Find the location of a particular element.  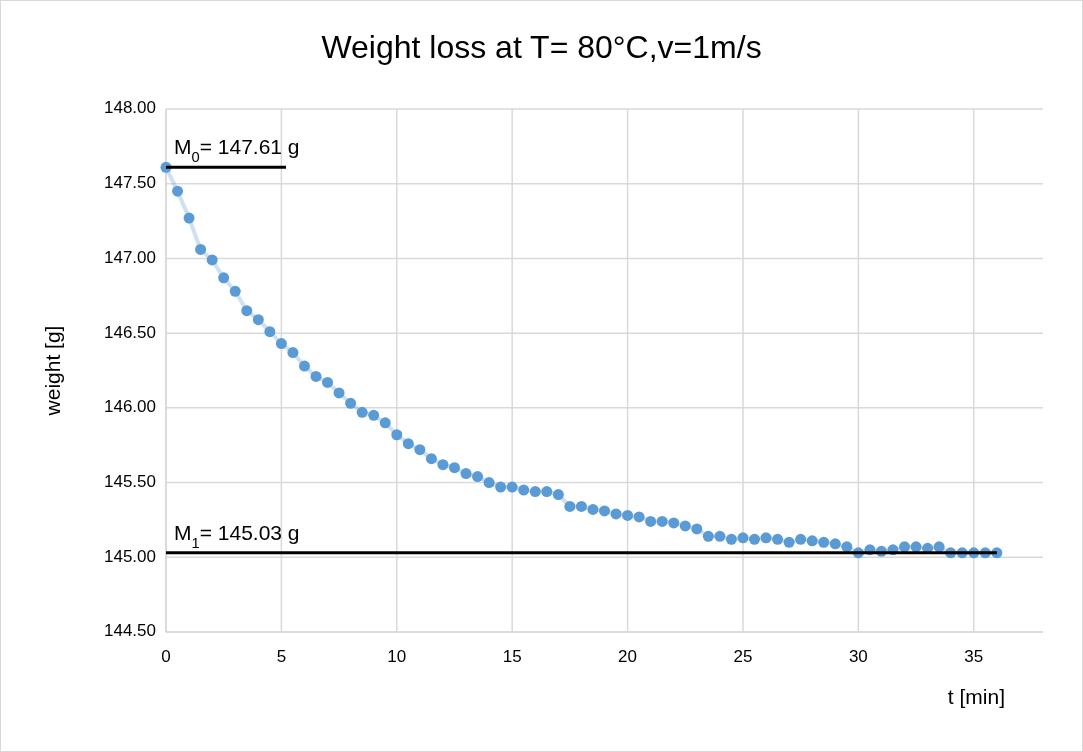

x-tick-label: 20 is located at coordinates (628, 656).